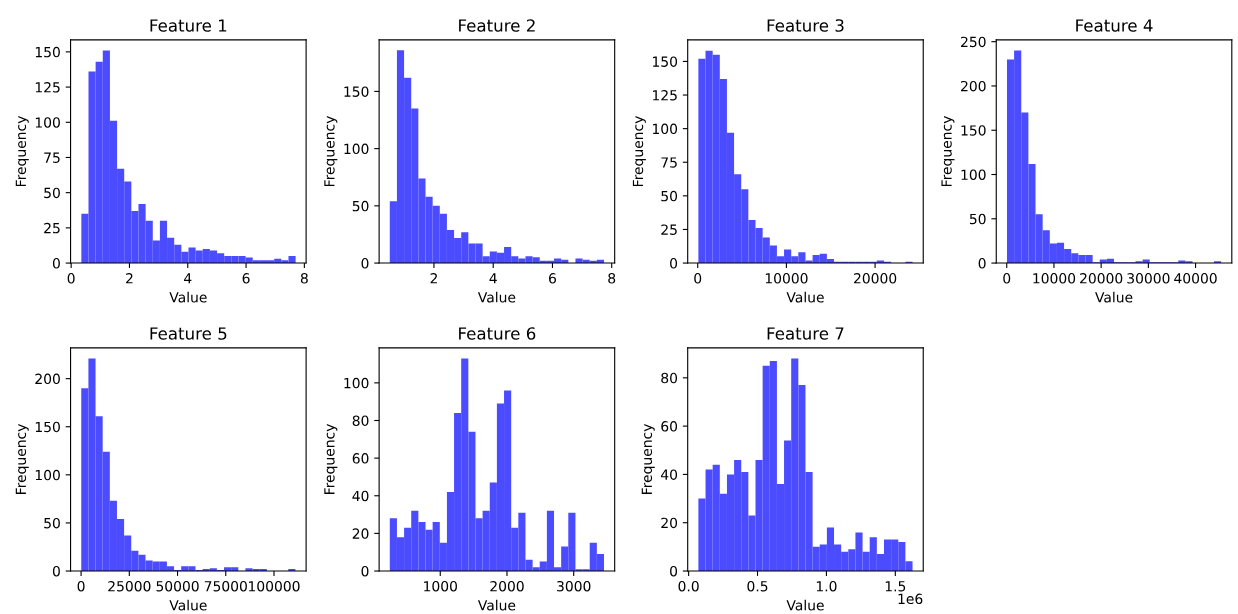 Image resolution: width=1238 pixels, height=614 pixels. I want to click on chart-title: Feature 7, so click(805, 333).